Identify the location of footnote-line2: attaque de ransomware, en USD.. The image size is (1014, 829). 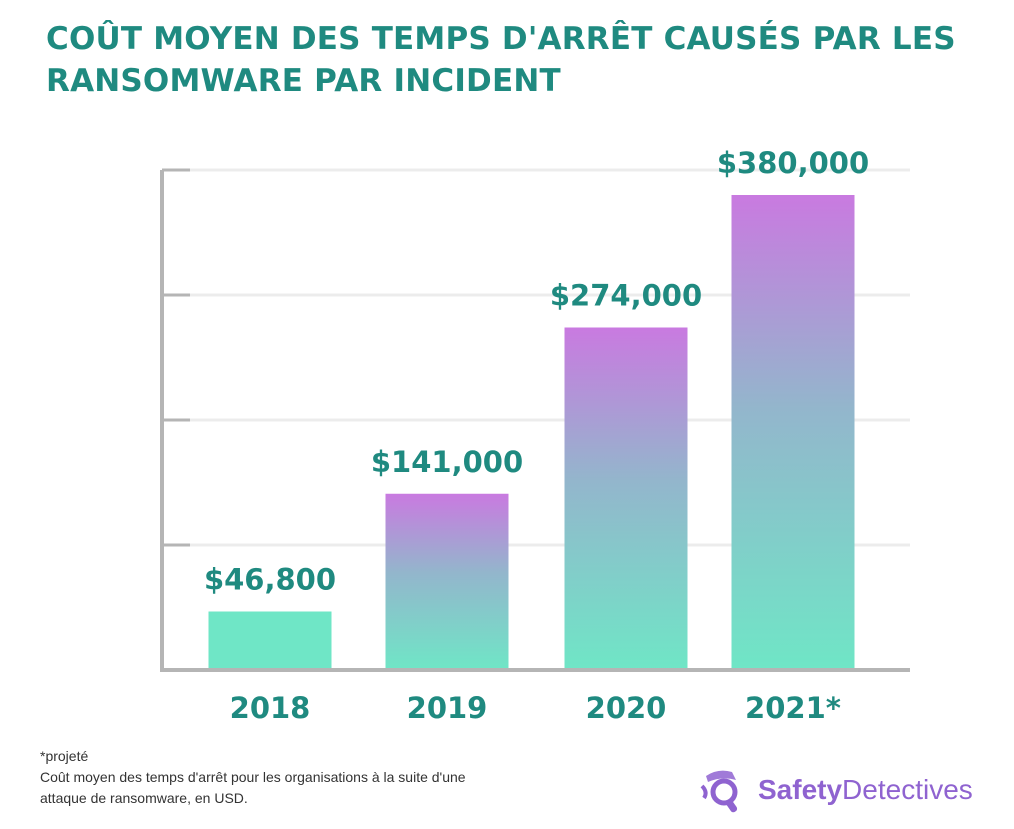
(144, 798).